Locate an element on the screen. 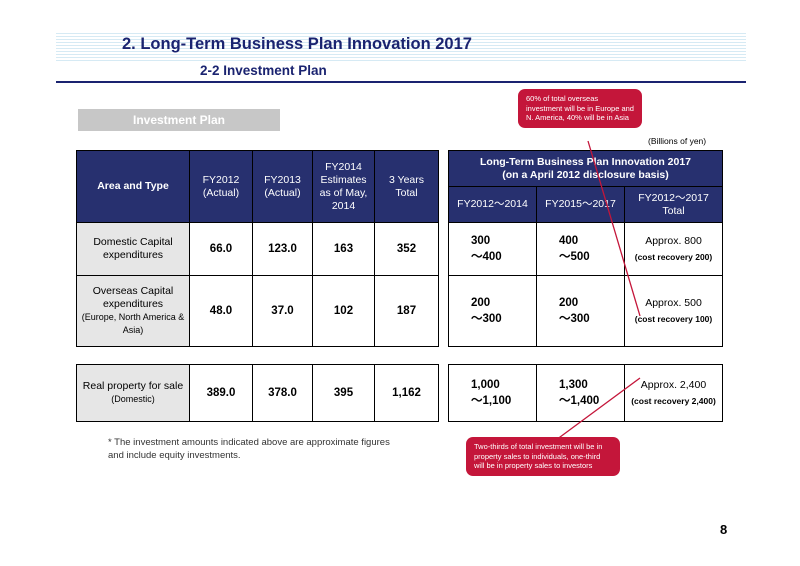 Image resolution: width=800 pixels, height=566 pixels. table-cell: 395 is located at coordinates (343, 393).